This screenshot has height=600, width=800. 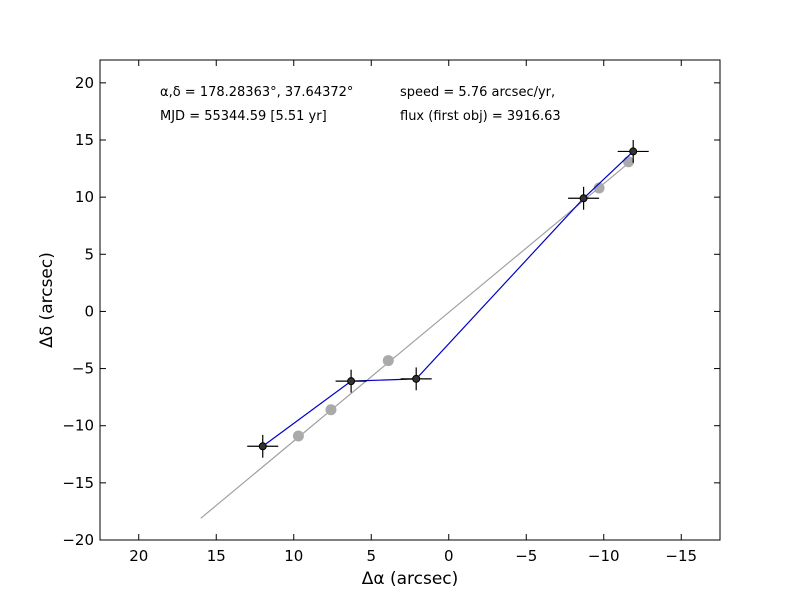 I want to click on x-tick-label: 0, so click(x=449, y=556).